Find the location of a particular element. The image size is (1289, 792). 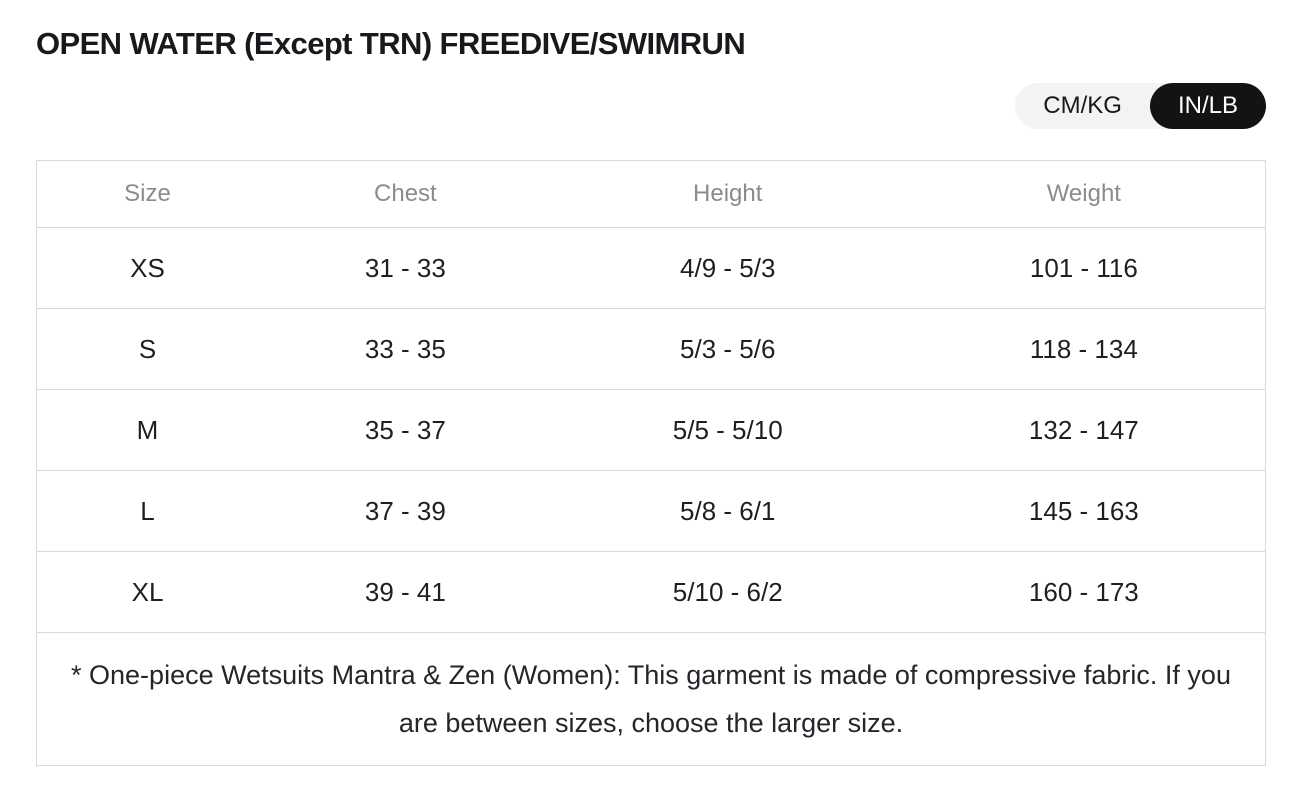

toggle-option-in-lb: IN/LB is located at coordinates (1207, 106).